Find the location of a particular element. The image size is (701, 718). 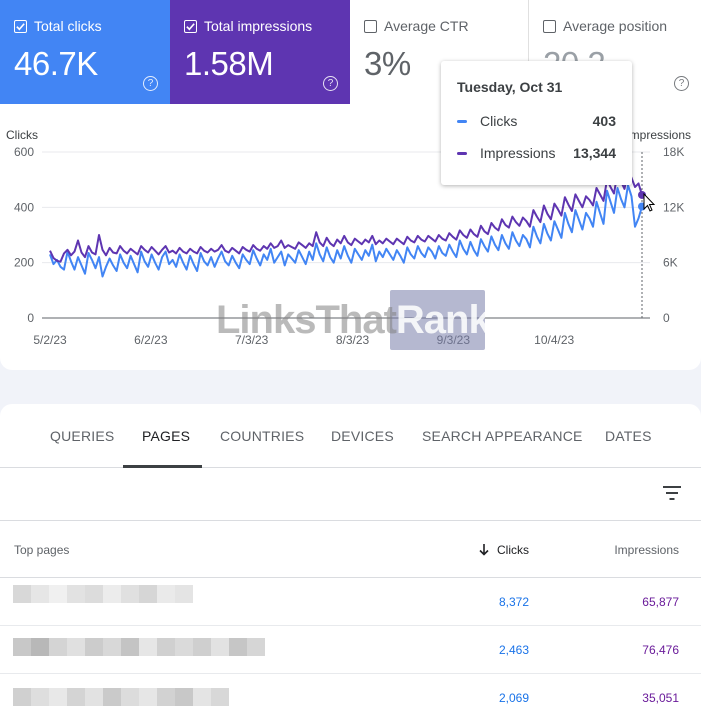

active-tab-indicator is located at coordinates (162, 466).